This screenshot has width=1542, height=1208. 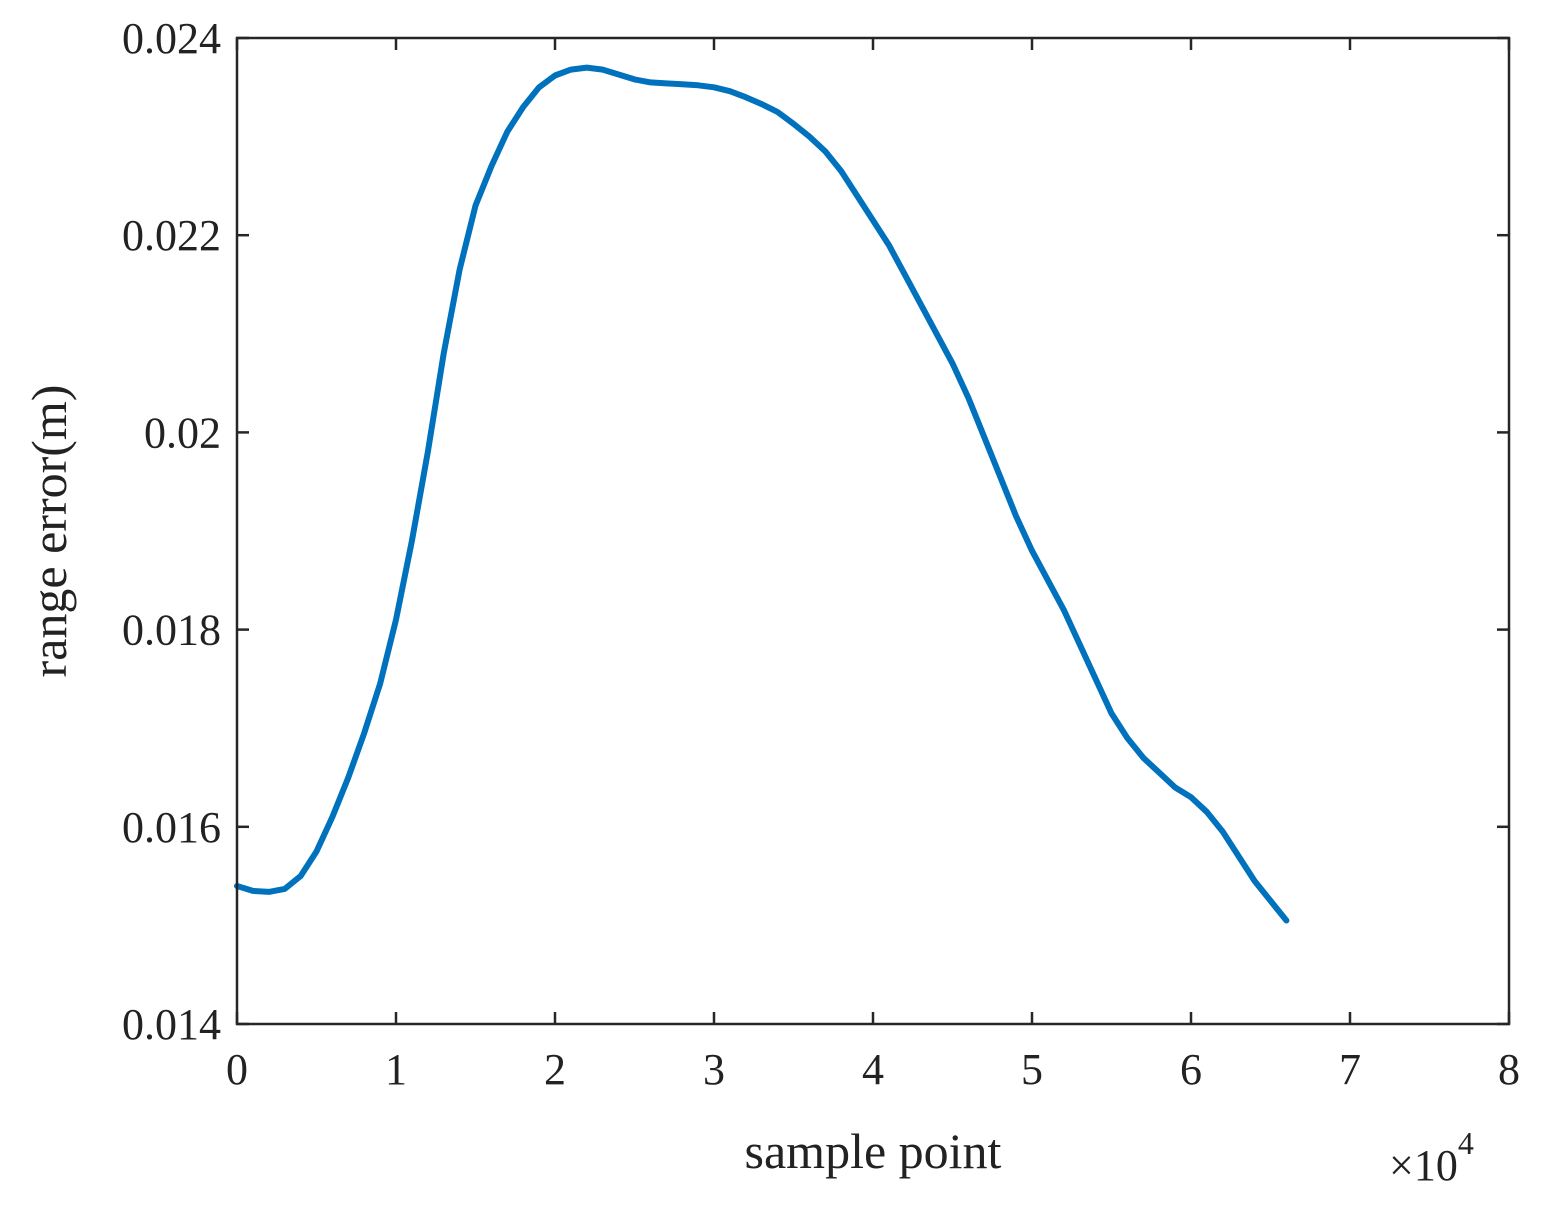 What do you see at coordinates (1032, 1069) in the screenshot?
I see `x-tick-label: 5` at bounding box center [1032, 1069].